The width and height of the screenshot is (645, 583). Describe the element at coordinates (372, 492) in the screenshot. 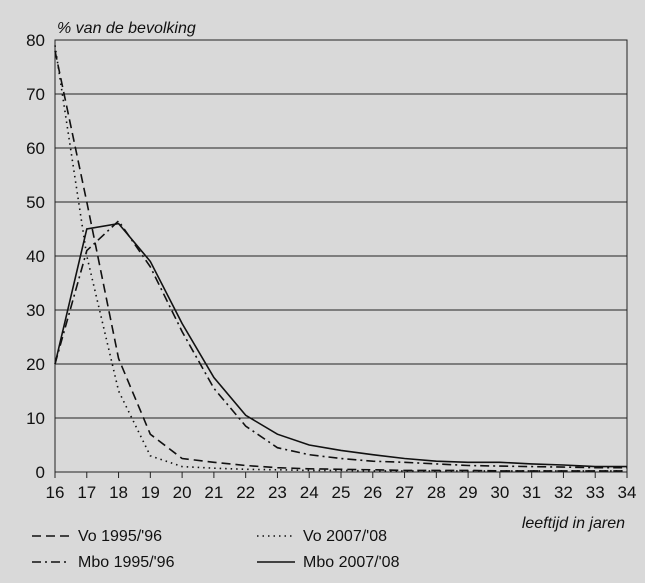

I see `x-tick-label: 26` at that location.